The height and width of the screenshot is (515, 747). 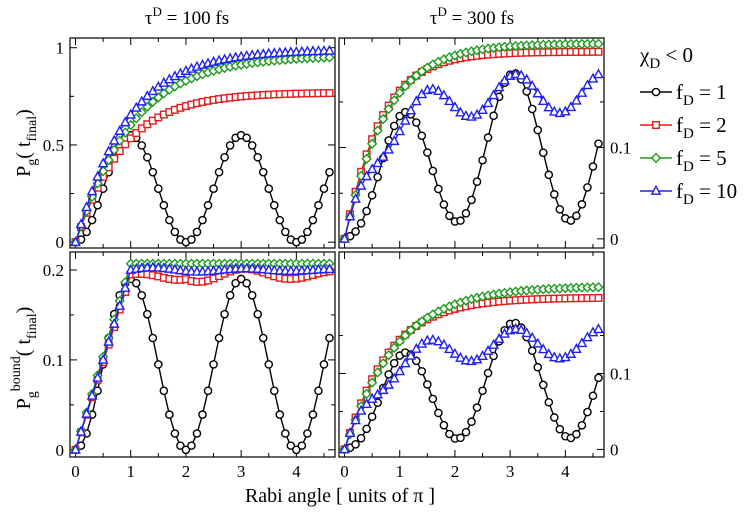 What do you see at coordinates (620, 148) in the screenshot?
I see `y-tick-label: 0.1` at bounding box center [620, 148].